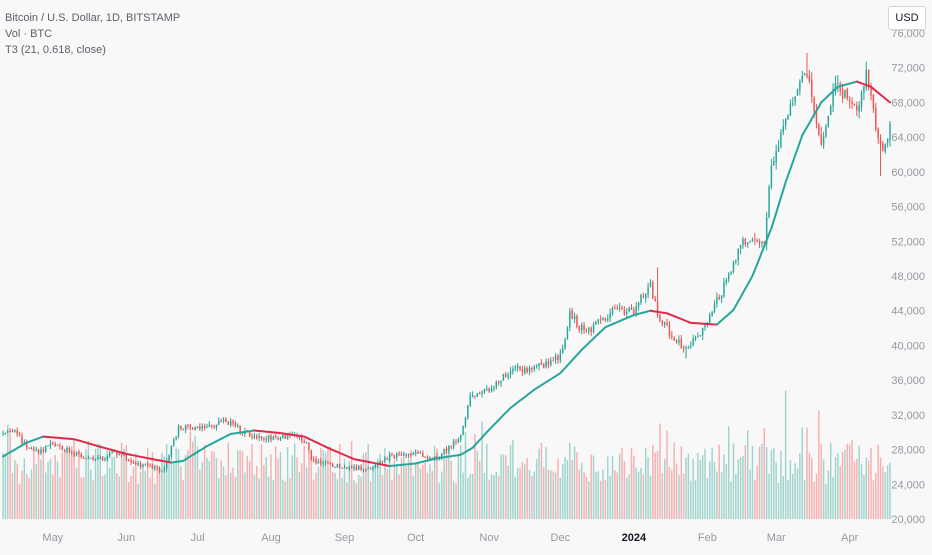 This screenshot has width=932, height=555. Describe the element at coordinates (29, 34) in the screenshot. I see `legend-volume: Vol · BTC` at that location.